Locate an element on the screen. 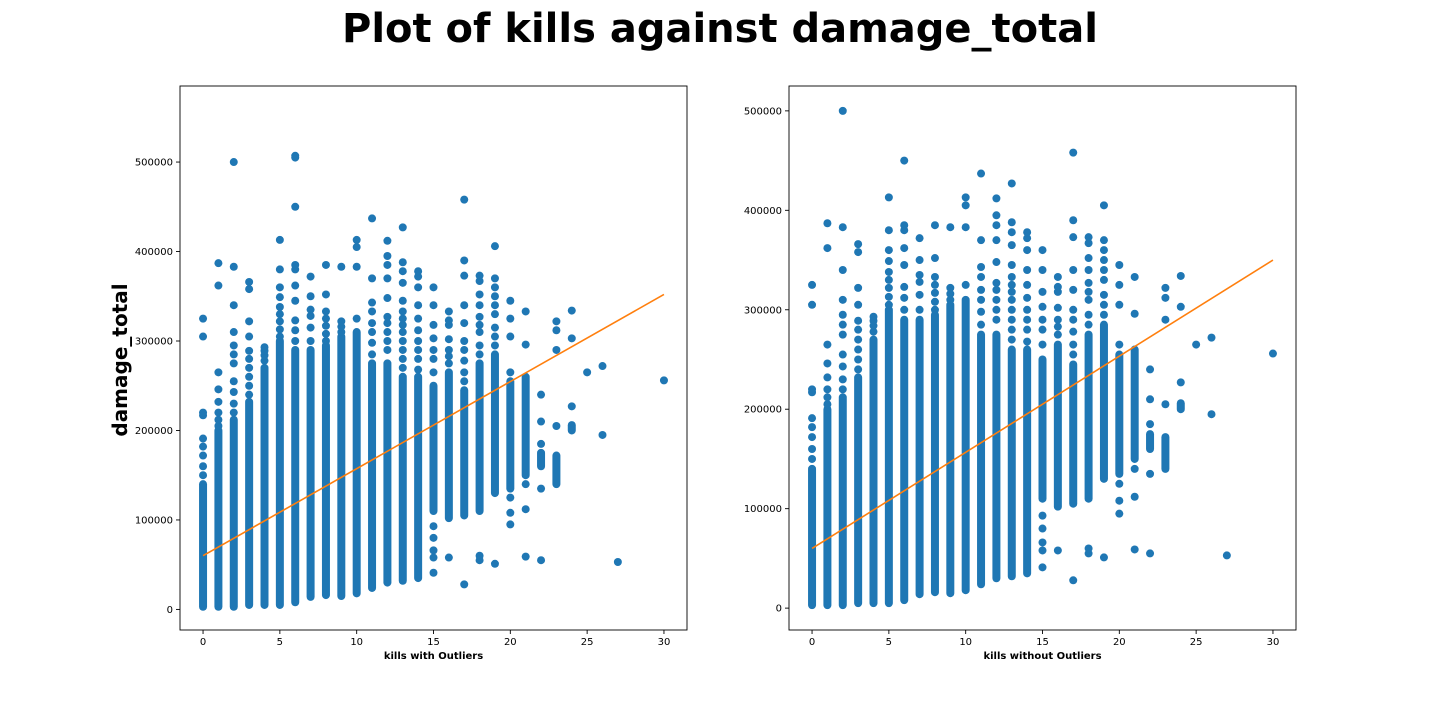  y-tick-label: 400000 is located at coordinates (154, 252).